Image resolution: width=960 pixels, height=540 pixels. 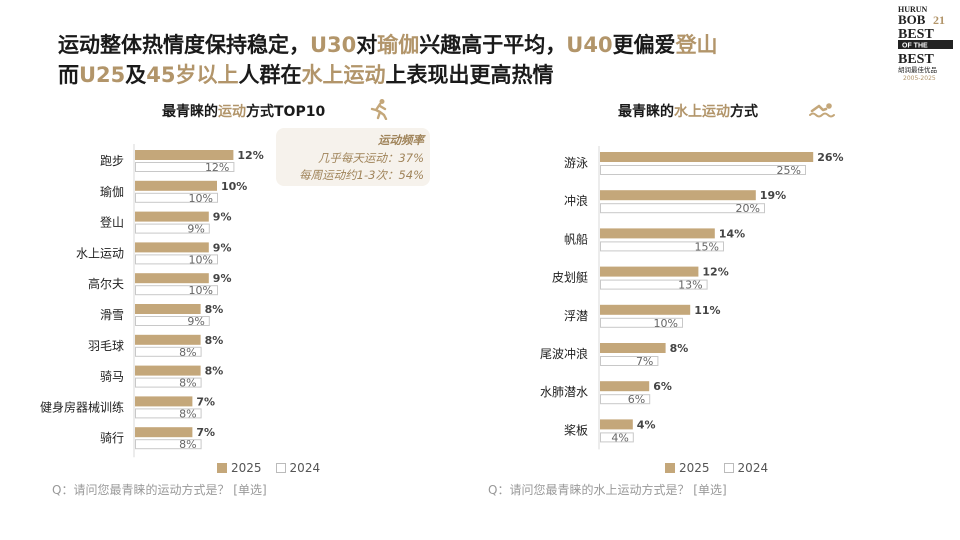 What do you see at coordinates (646, 112) in the screenshot?
I see `right-title-pre: 最青睐的` at bounding box center [646, 112].